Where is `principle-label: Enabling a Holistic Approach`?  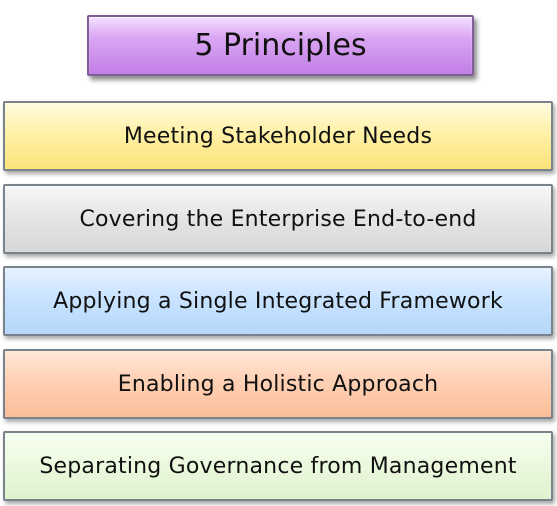
principle-label: Enabling a Holistic Approach is located at coordinates (278, 384).